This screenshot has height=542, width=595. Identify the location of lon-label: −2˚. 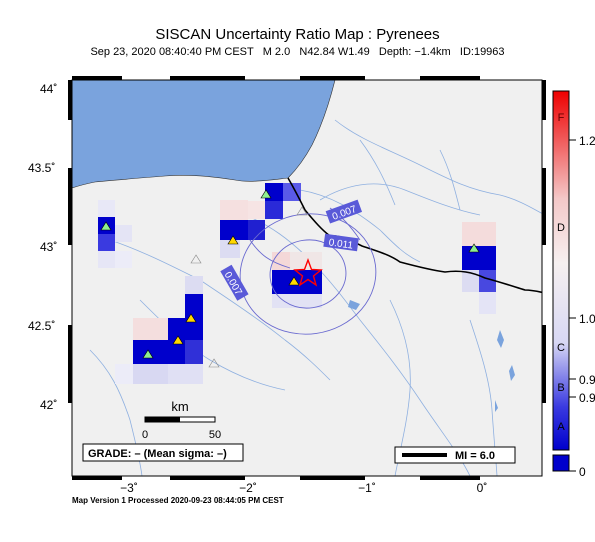
(248, 488).